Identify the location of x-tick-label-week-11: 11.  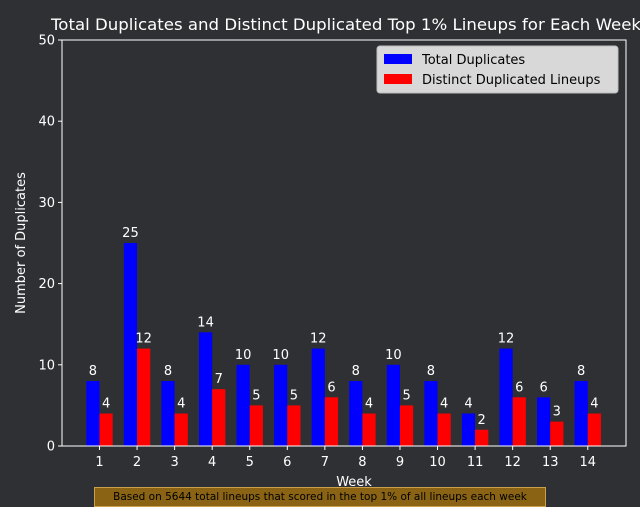
(475, 462).